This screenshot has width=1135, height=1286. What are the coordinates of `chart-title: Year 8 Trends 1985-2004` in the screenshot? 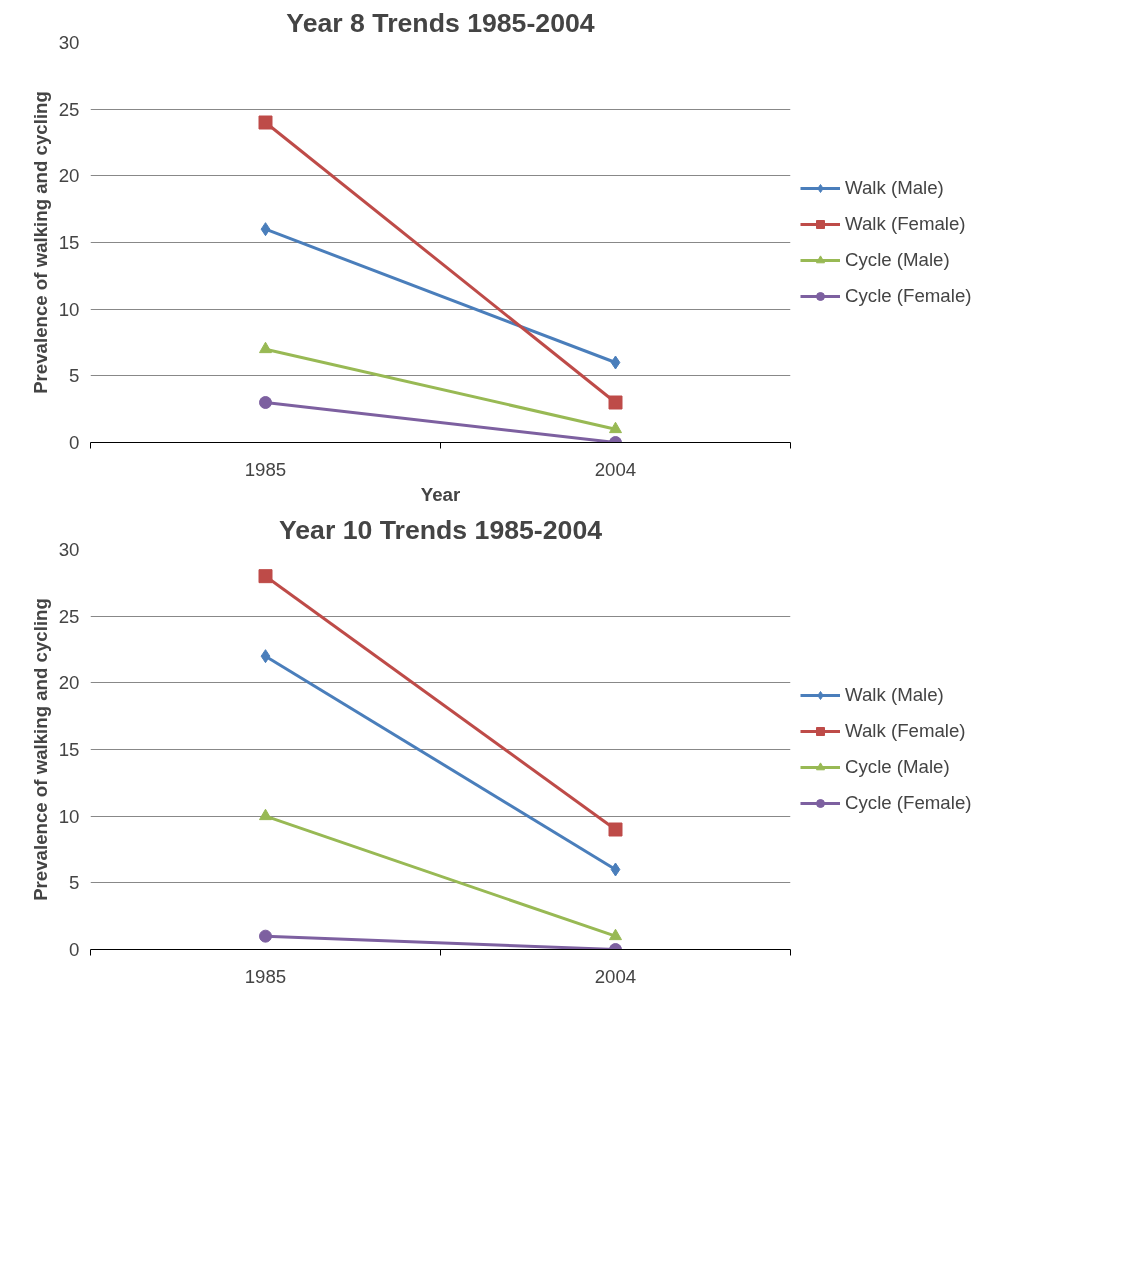 It's located at (440, 22).